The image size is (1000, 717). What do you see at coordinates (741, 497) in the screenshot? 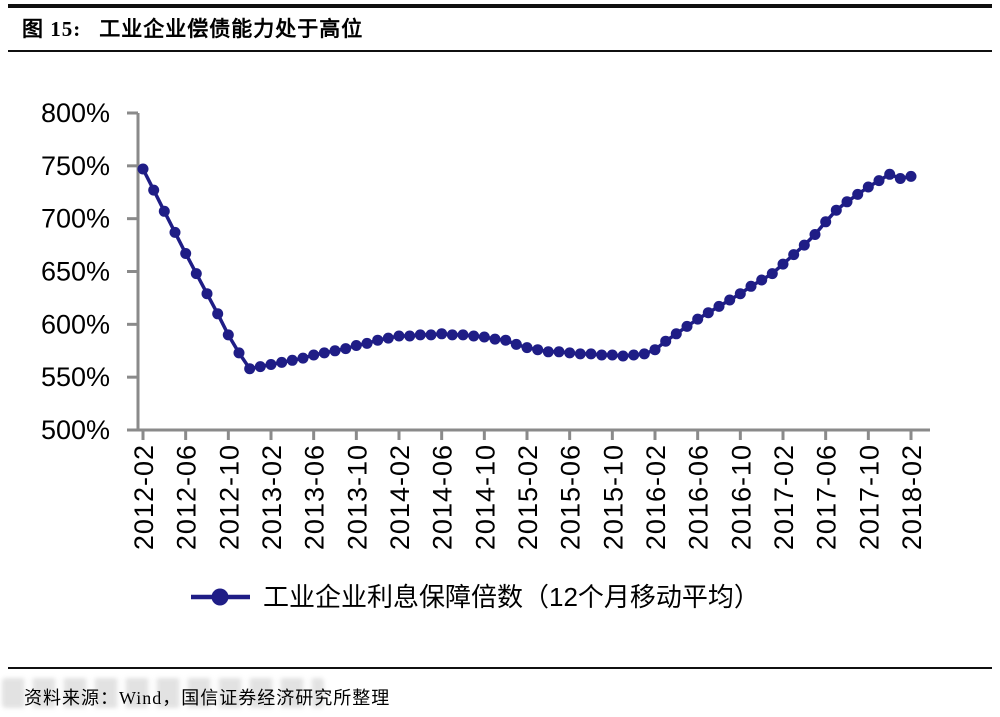
I see `x-tick-label: 2016-10` at bounding box center [741, 497].